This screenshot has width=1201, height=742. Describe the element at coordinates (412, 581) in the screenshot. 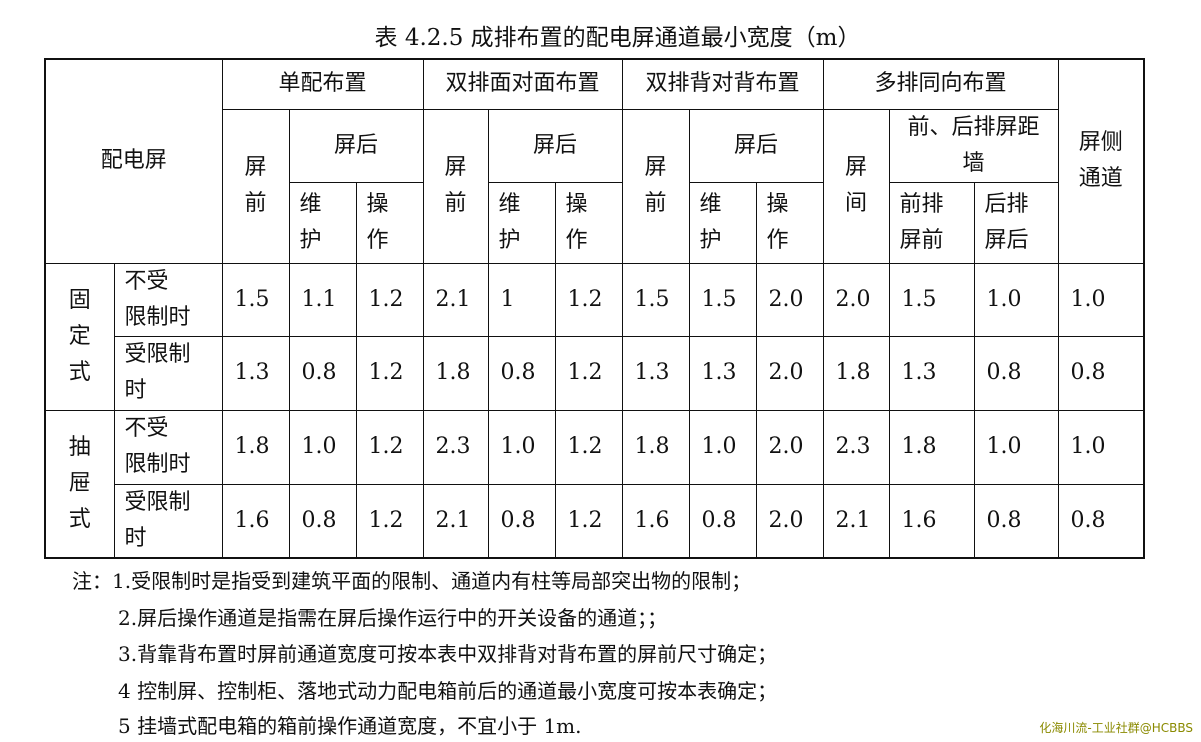

I see `note-line: 注：1.受限制时是指受到建筑平面的限制、通道内有柱等局部突出物的限制；` at that location.